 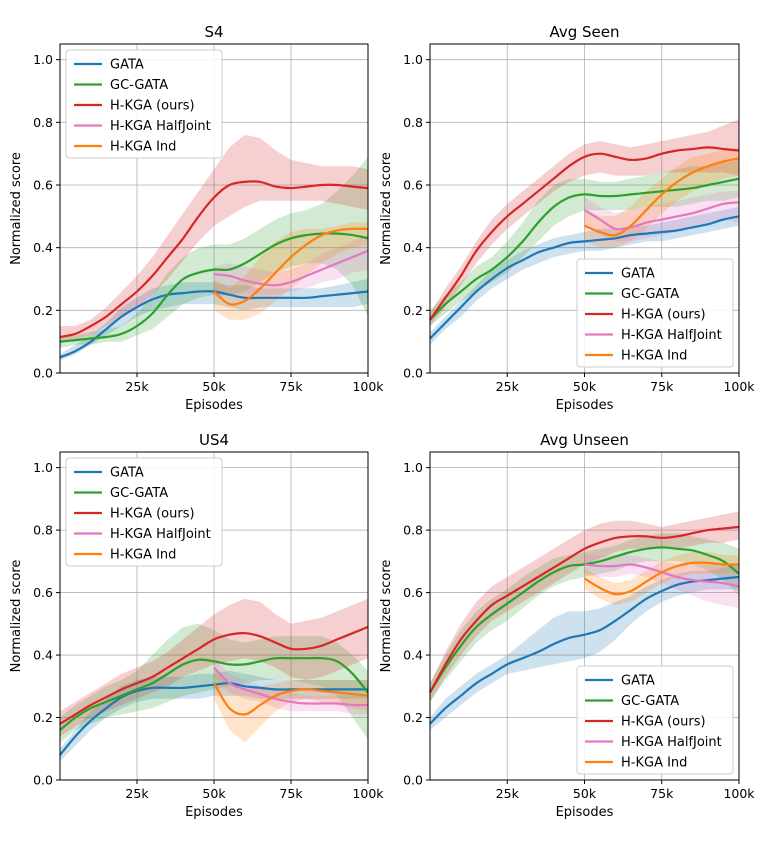 What do you see at coordinates (584, 440) in the screenshot?
I see `chart-title: Avg Unseen` at bounding box center [584, 440].